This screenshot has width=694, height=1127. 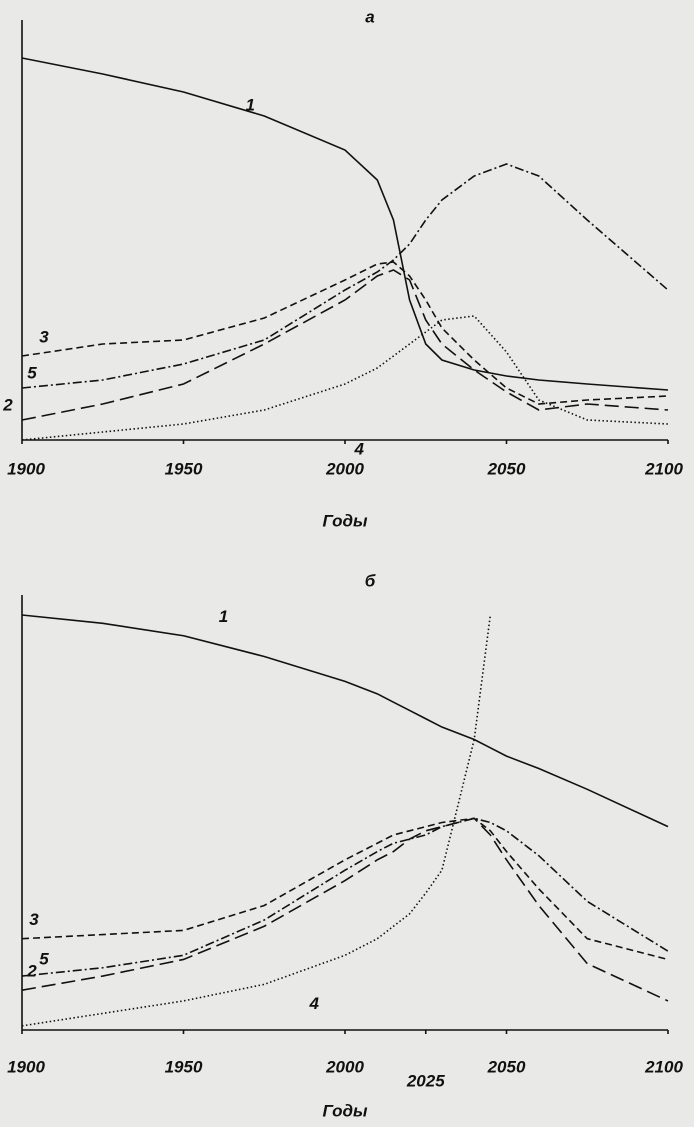 I want to click on chart-title: б, so click(x=370, y=580).